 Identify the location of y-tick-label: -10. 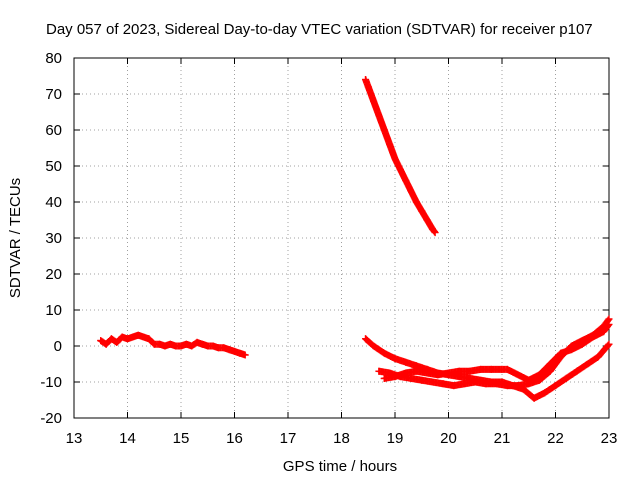
(51, 382).